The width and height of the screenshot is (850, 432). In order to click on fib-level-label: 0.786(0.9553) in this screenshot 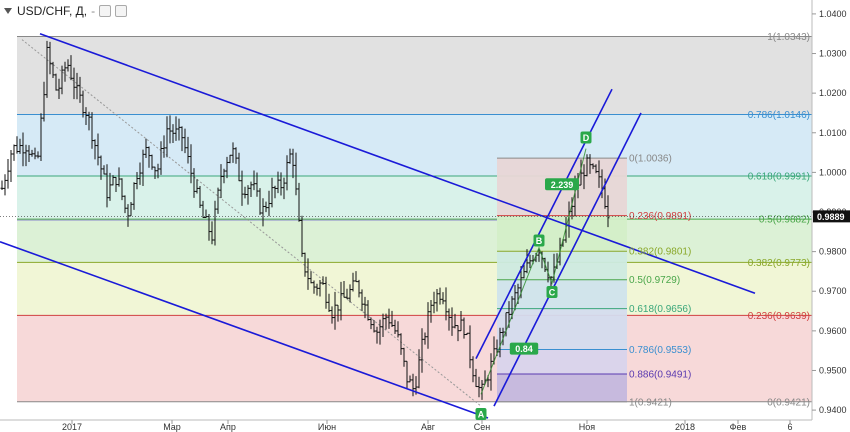, I will do `click(660, 350)`.